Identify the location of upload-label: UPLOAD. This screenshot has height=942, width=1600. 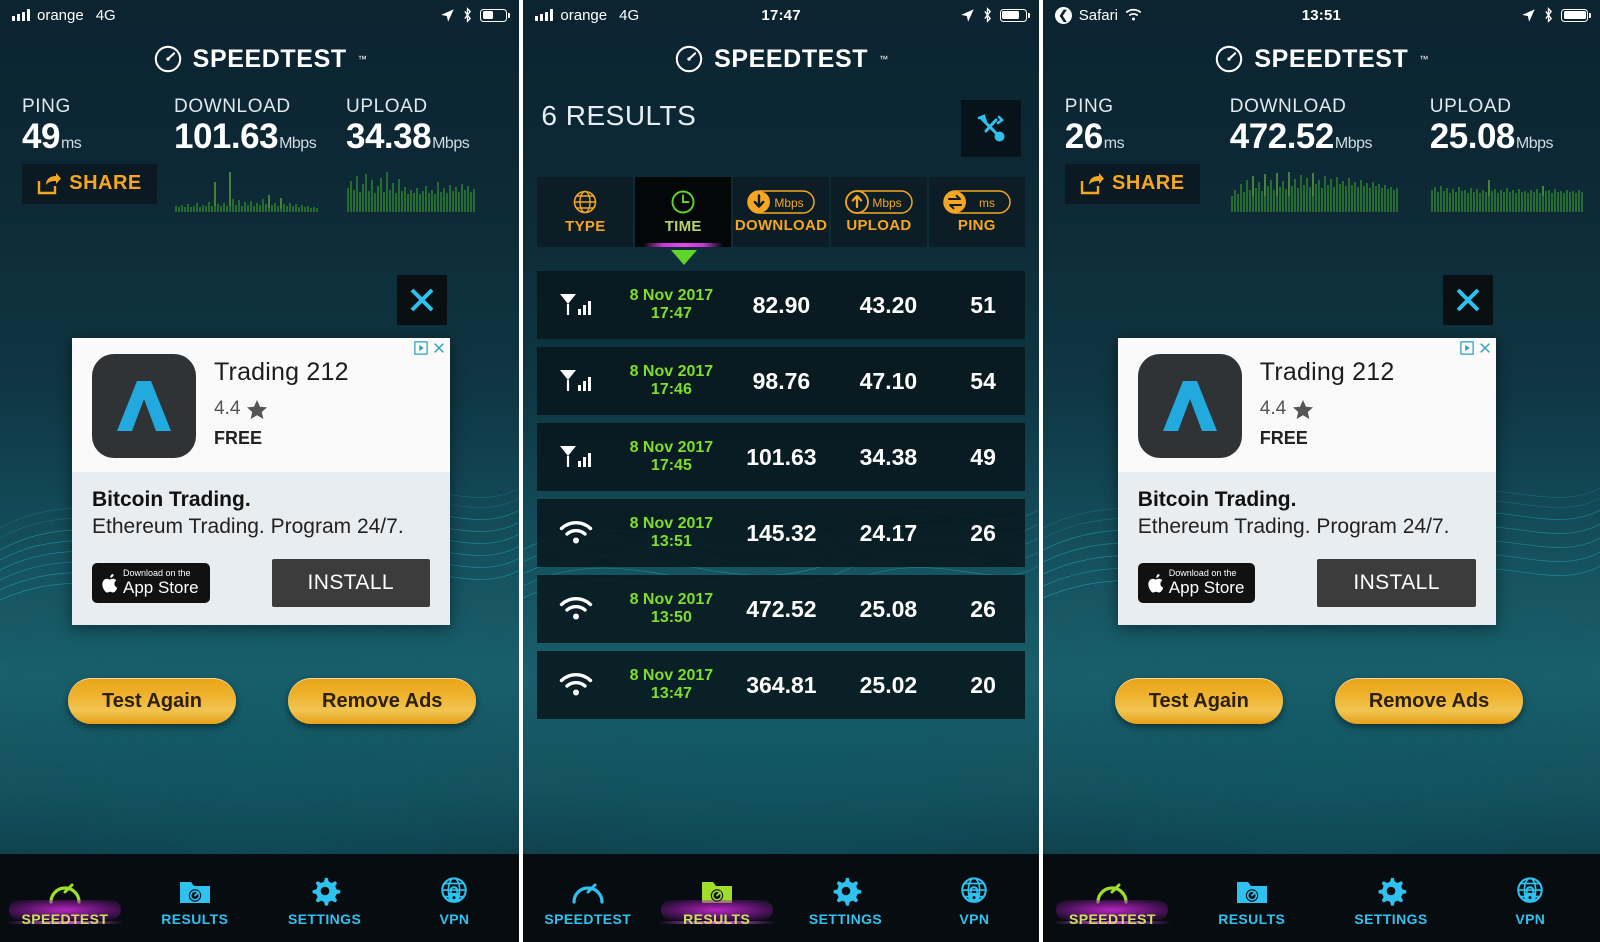
(387, 106).